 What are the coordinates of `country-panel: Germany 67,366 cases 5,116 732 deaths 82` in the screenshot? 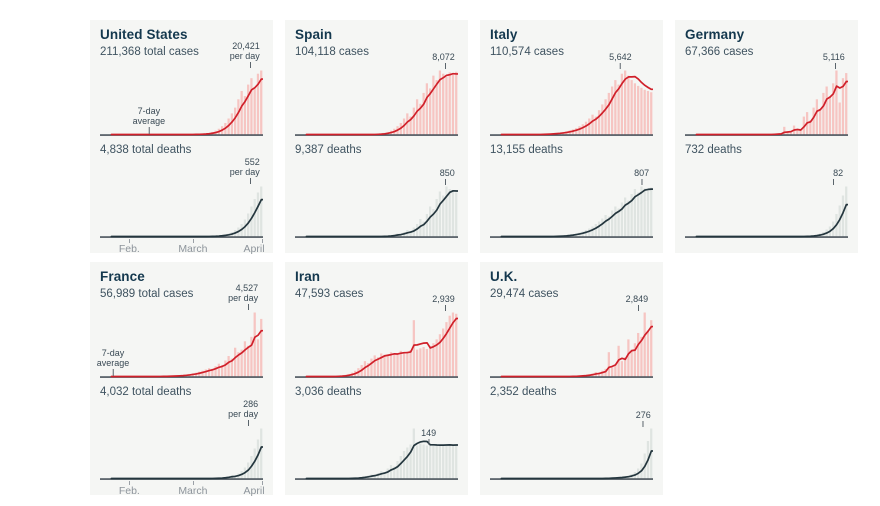 It's located at (766, 136).